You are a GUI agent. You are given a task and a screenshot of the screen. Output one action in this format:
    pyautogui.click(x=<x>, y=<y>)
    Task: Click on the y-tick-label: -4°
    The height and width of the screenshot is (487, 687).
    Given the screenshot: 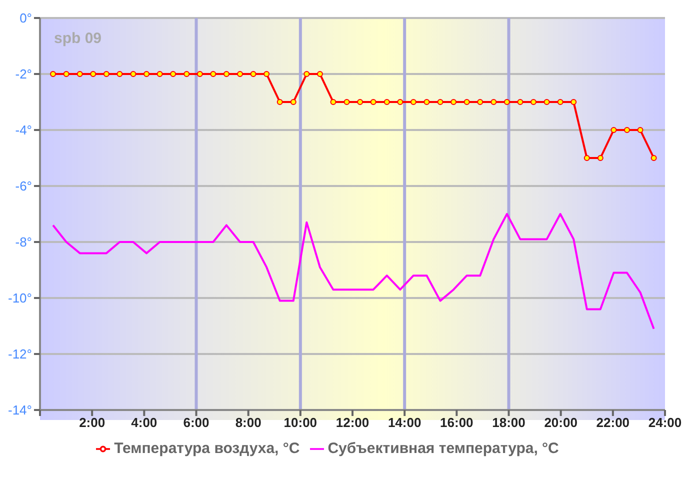 What is the action you would take?
    pyautogui.click(x=23, y=130)
    